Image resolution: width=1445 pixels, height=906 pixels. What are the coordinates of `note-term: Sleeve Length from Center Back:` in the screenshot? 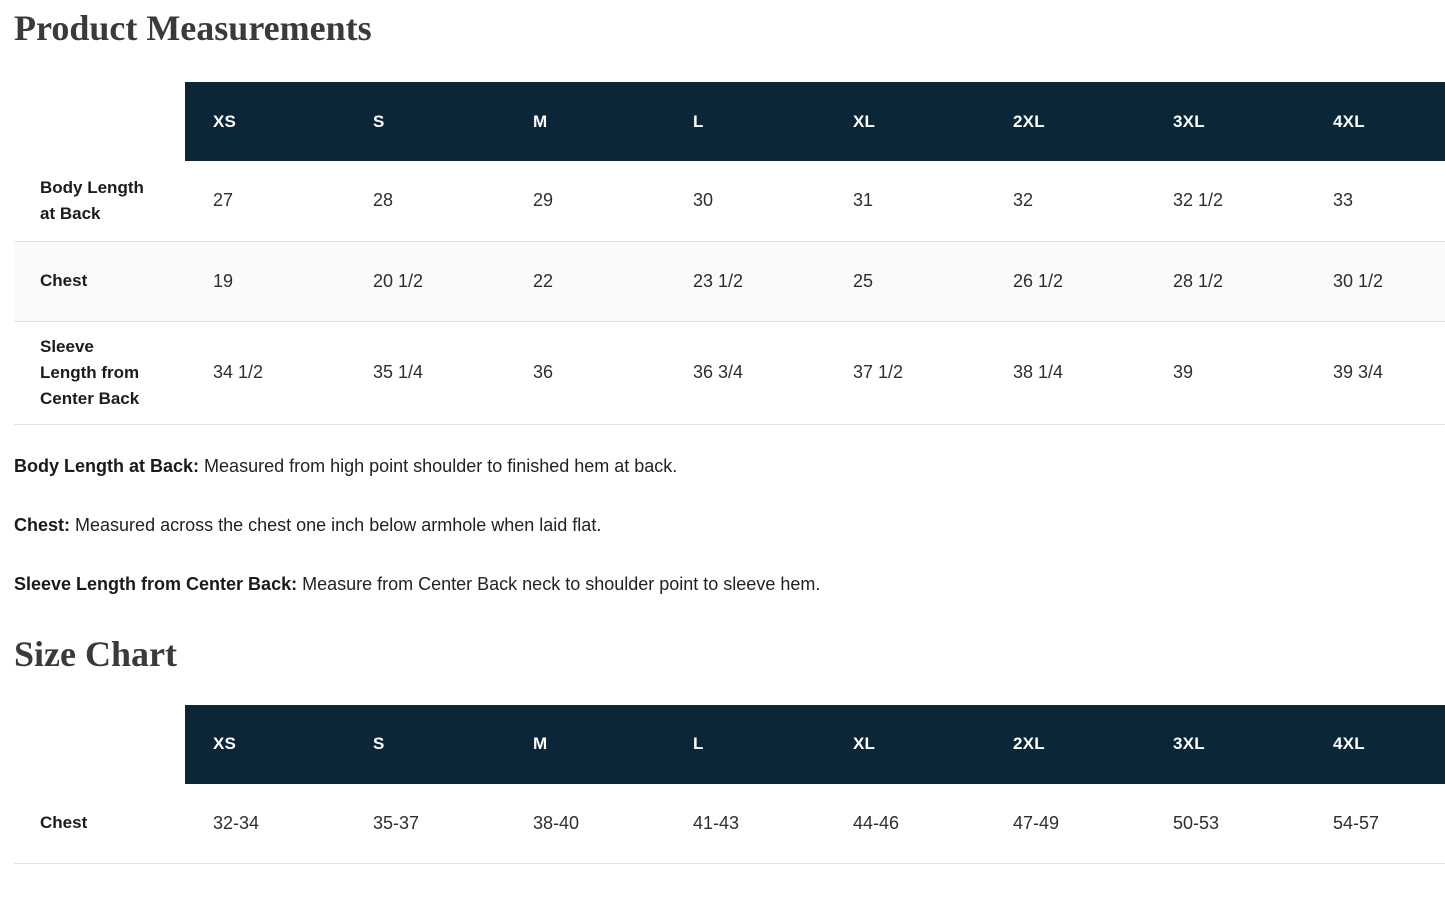 It's located at (156, 583).